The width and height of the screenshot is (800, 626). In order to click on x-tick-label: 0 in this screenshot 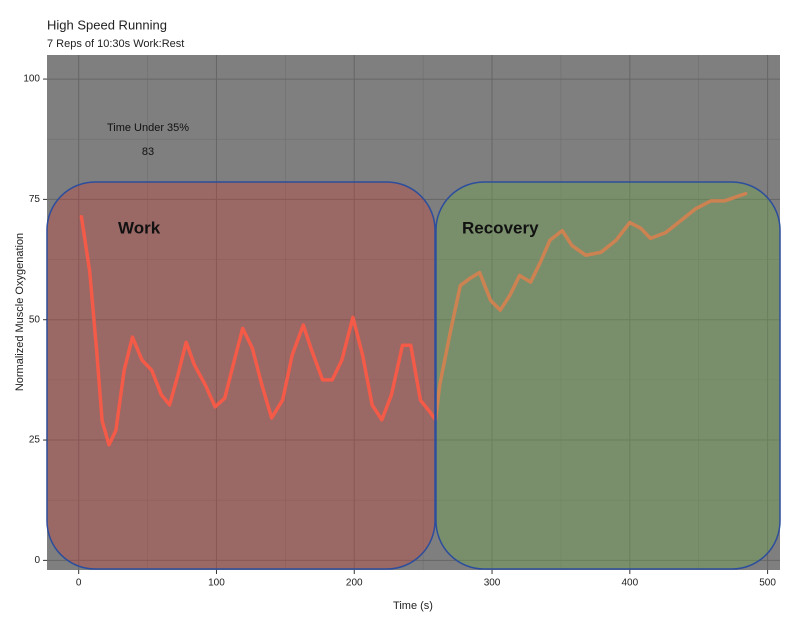, I will do `click(79, 583)`.